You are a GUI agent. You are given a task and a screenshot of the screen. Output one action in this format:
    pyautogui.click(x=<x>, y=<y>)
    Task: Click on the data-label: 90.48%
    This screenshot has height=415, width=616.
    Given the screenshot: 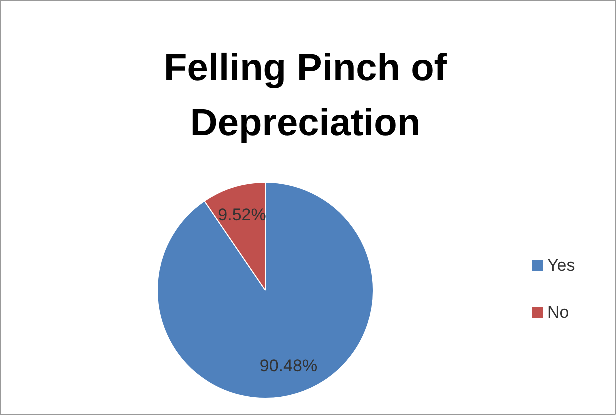 What is the action you would take?
    pyautogui.click(x=289, y=366)
    